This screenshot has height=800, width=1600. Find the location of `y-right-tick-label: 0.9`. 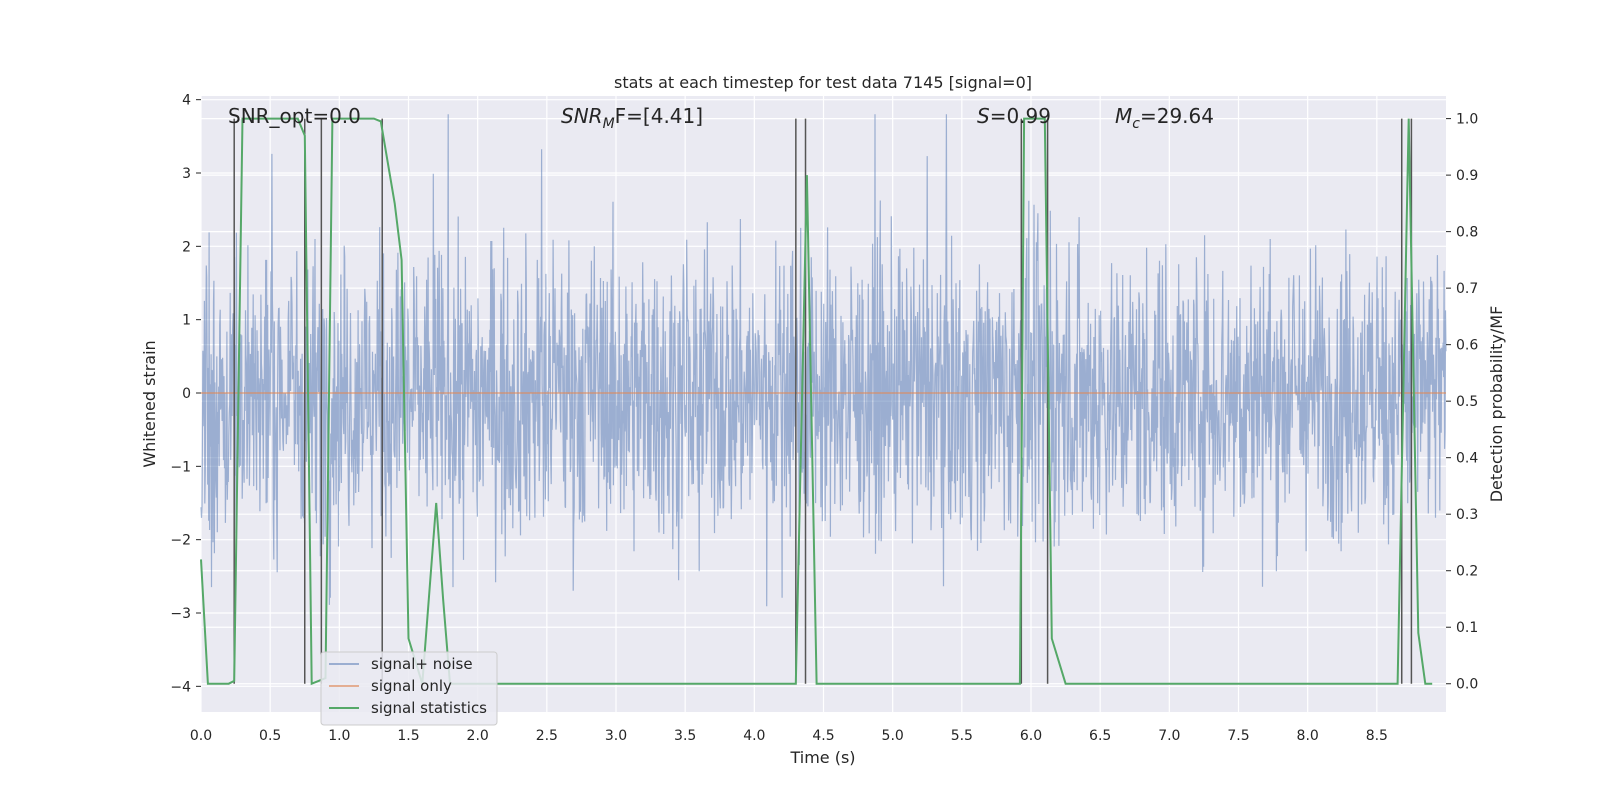

y-right-tick-label: 0.9 is located at coordinates (1467, 176).